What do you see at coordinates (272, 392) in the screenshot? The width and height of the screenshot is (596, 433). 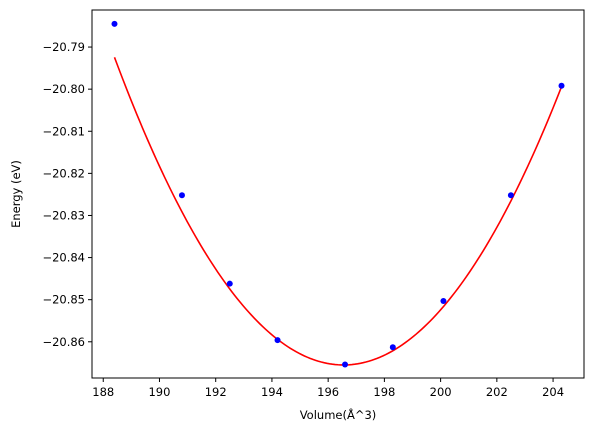 I see `x-tick-label: 194` at bounding box center [272, 392].